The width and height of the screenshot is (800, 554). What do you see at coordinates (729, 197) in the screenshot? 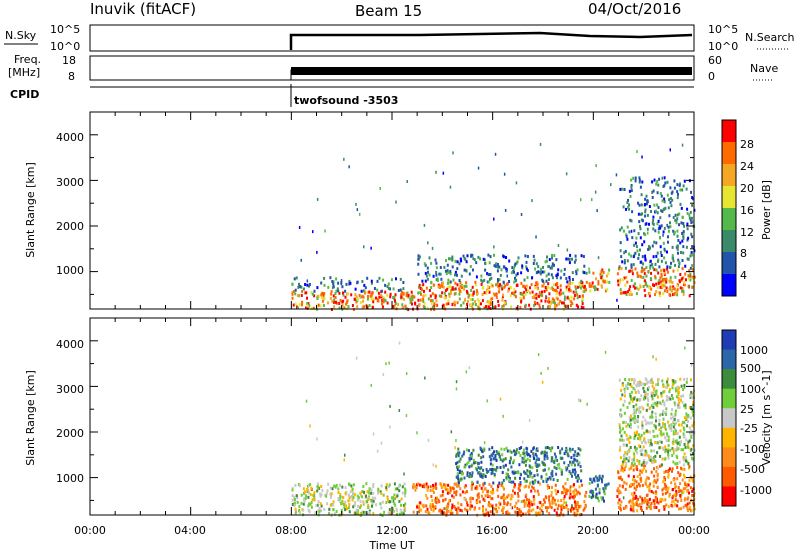
I see `colorbar-segment` at bounding box center [729, 197].